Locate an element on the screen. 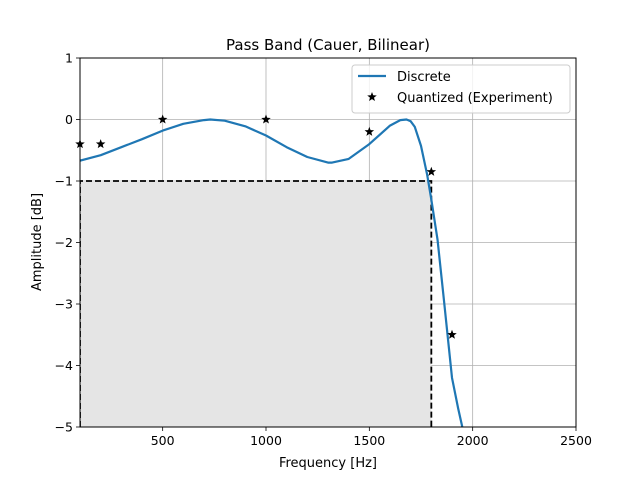  y-tick-label: 1 is located at coordinates (69, 58).